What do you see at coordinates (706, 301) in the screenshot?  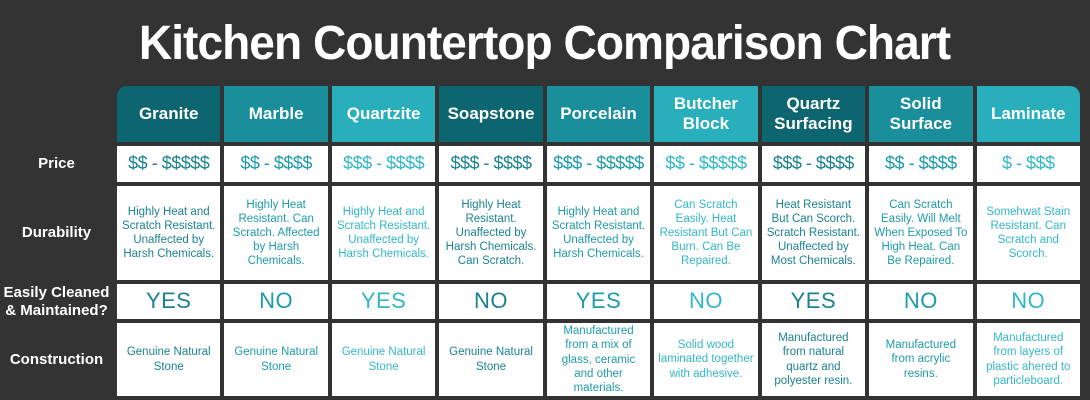 I see `cell-butcher-block-cleaned: NO` at bounding box center [706, 301].